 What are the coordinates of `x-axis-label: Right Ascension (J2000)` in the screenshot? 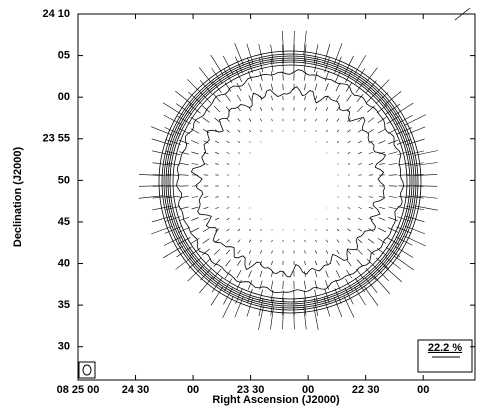 It's located at (276, 400).